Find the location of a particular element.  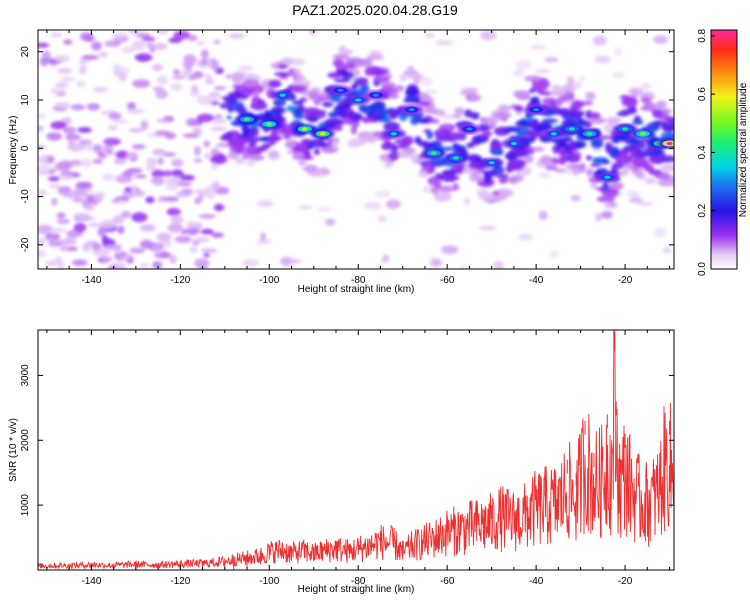

snr-x-tick-label: -100 is located at coordinates (269, 581).